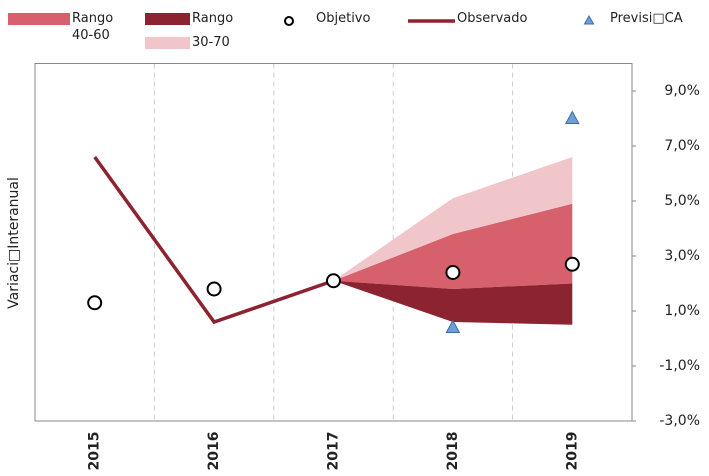 The image size is (709, 476). What do you see at coordinates (572, 451) in the screenshot?
I see `x-tick-label: 2019` at bounding box center [572, 451].